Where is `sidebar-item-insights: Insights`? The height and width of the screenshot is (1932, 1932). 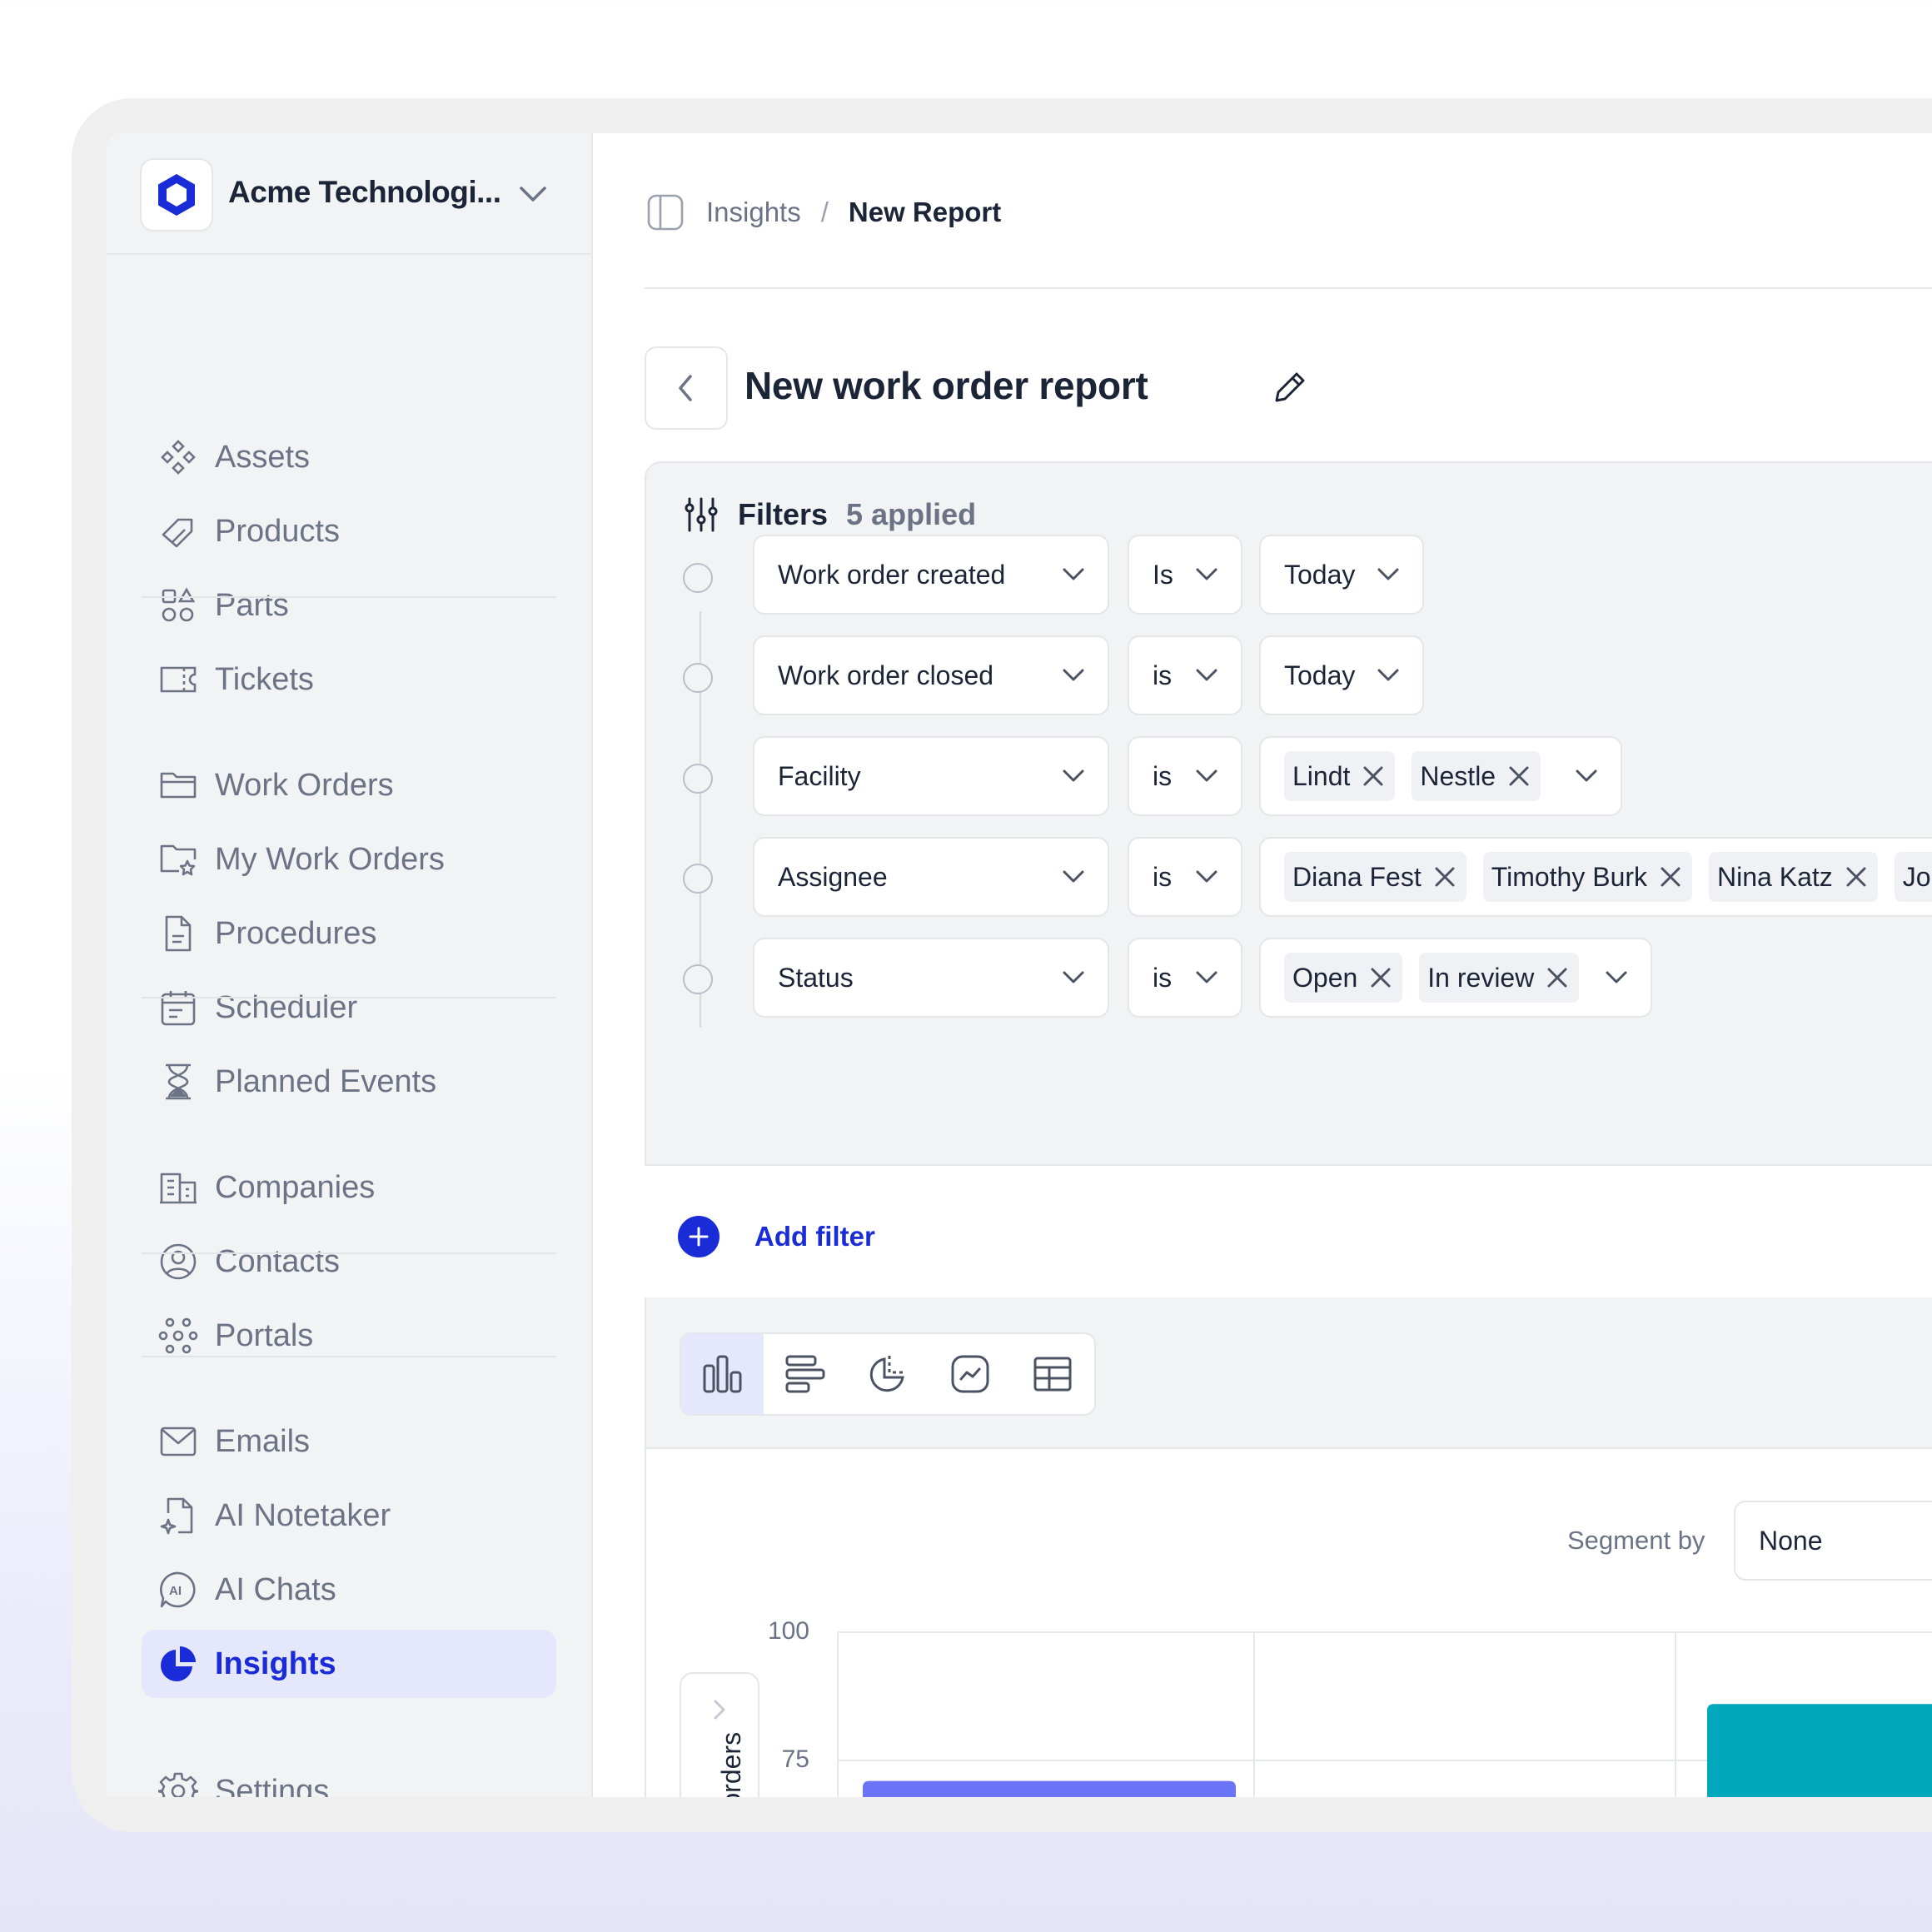 sidebar-item-insights: Insights is located at coordinates (349, 1664).